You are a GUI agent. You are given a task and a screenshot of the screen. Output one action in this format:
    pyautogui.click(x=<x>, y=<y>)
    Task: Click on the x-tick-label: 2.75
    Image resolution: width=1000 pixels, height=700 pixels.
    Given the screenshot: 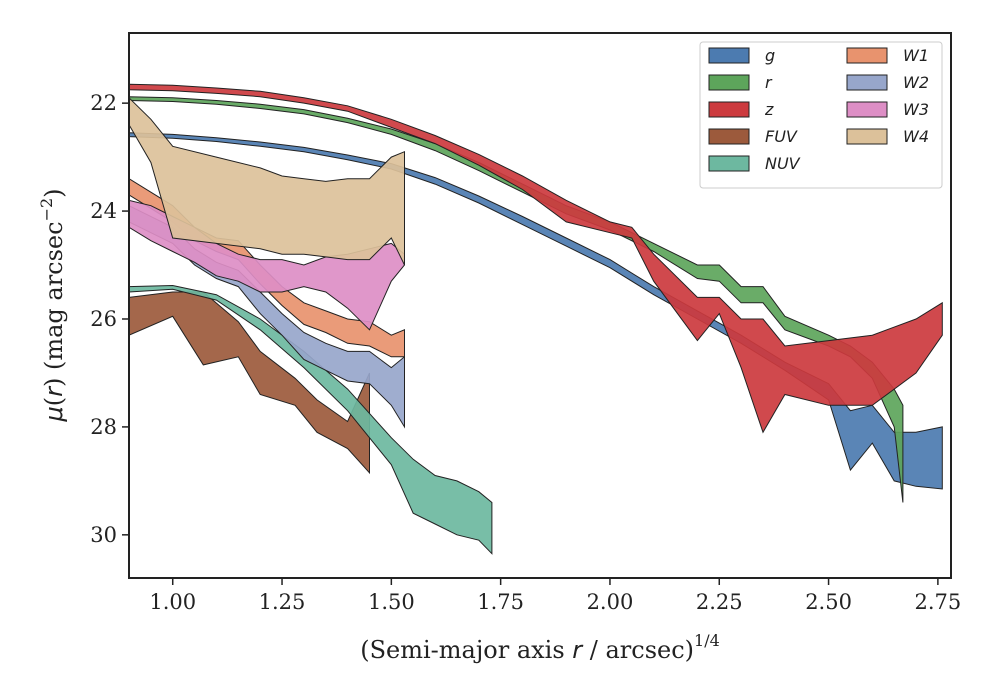 What is the action you would take?
    pyautogui.click(x=938, y=602)
    